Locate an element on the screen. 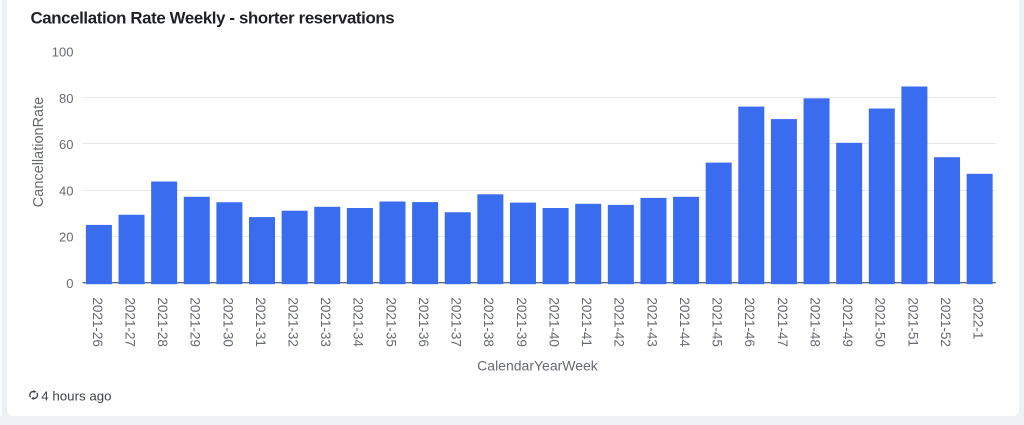 The height and width of the screenshot is (425, 1024). svg-text: 60 is located at coordinates (66, 144).